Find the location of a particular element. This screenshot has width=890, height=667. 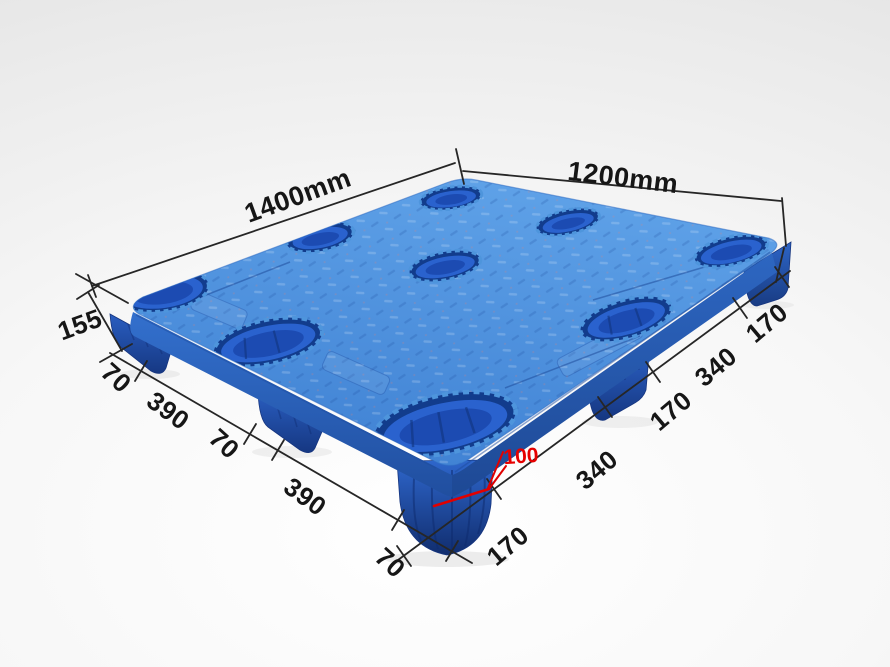

foot-left-corner is located at coordinates (141, 343).